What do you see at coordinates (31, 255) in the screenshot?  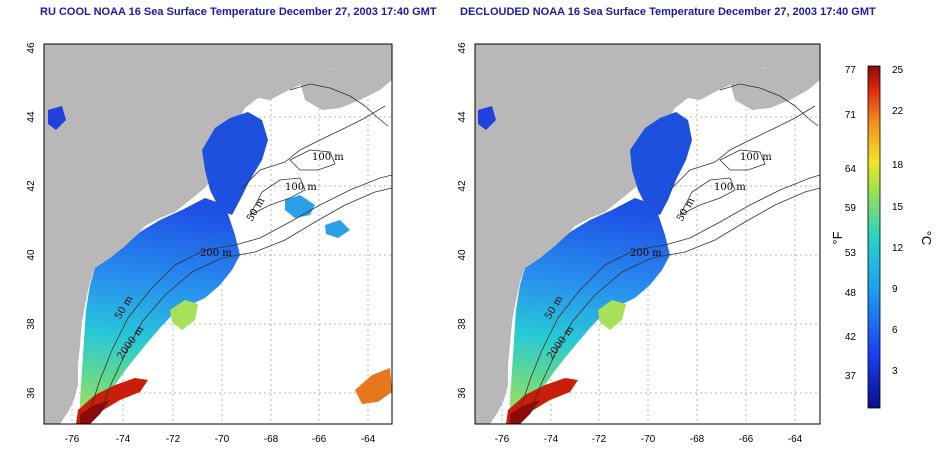 I see `left-lat-tick-label: 40` at bounding box center [31, 255].